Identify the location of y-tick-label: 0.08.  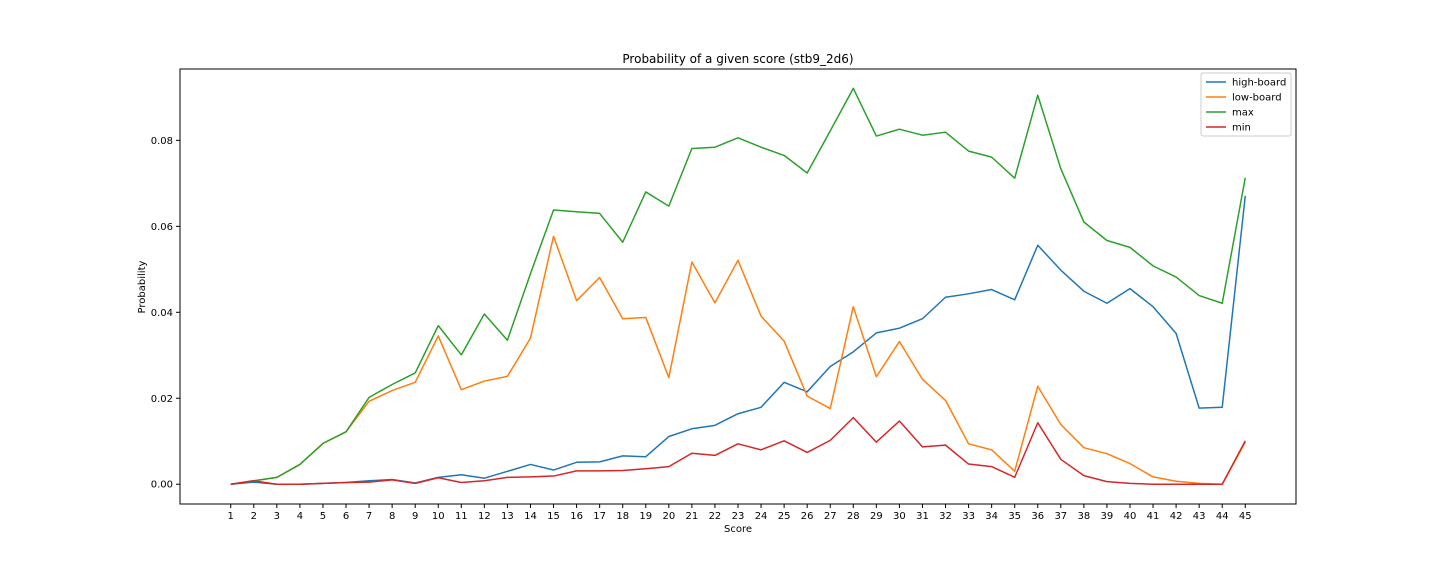
(162, 141).